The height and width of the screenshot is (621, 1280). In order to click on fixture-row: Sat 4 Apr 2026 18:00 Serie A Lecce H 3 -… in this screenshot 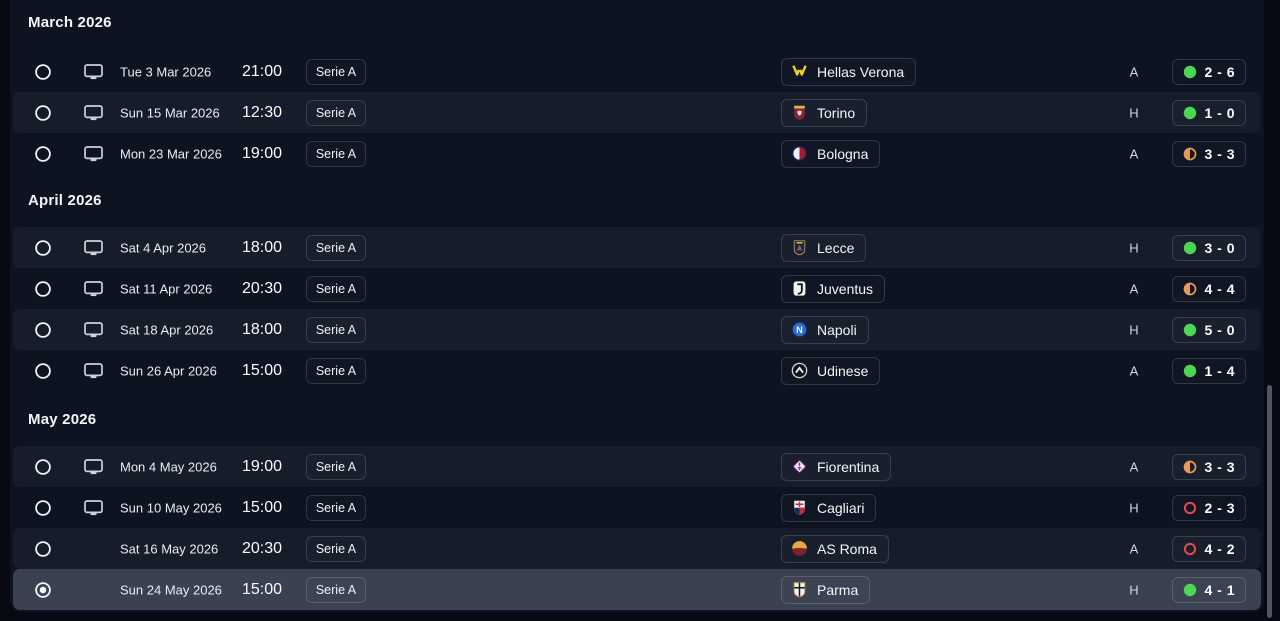, I will do `click(637, 247)`.